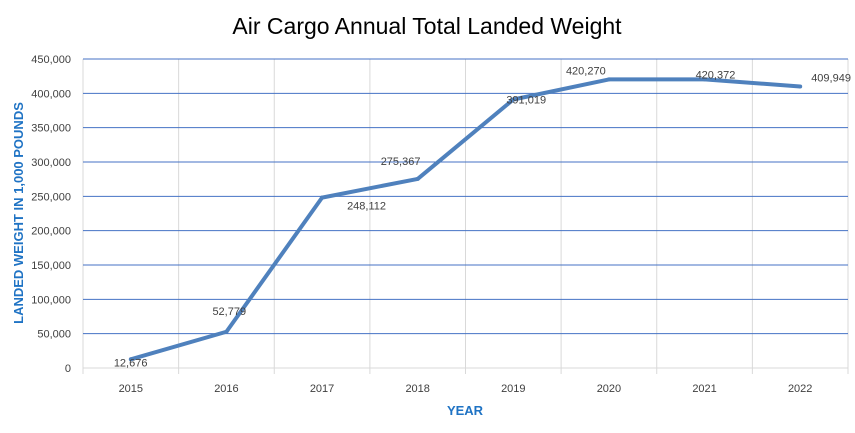  Describe the element at coordinates (51, 163) in the screenshot. I see `y-tick-label: 300,000` at that location.